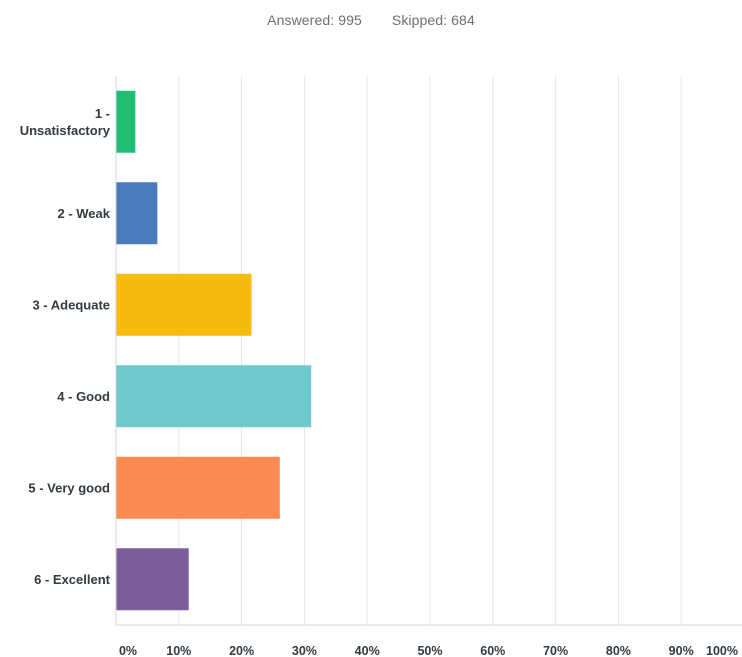 Image resolution: width=742 pixels, height=657 pixels. Describe the element at coordinates (83, 396) in the screenshot. I see `category-label: 4 - Good` at that location.